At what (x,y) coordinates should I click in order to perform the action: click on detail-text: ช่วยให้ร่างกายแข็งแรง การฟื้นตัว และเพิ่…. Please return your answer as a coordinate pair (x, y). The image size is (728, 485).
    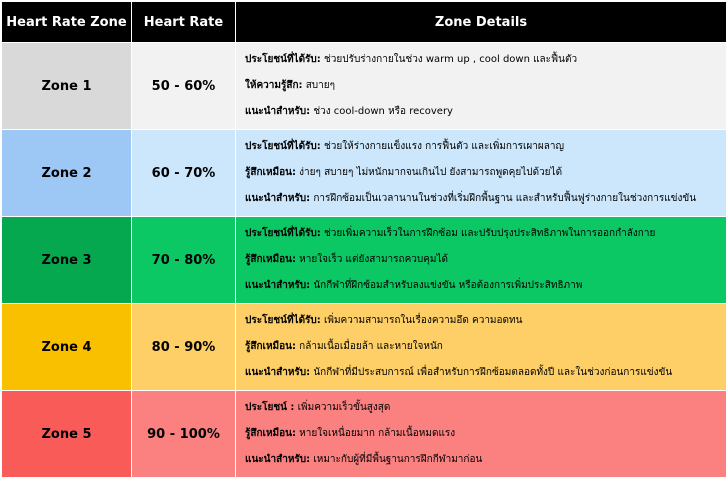
    Looking at the image, I should click on (442, 146).